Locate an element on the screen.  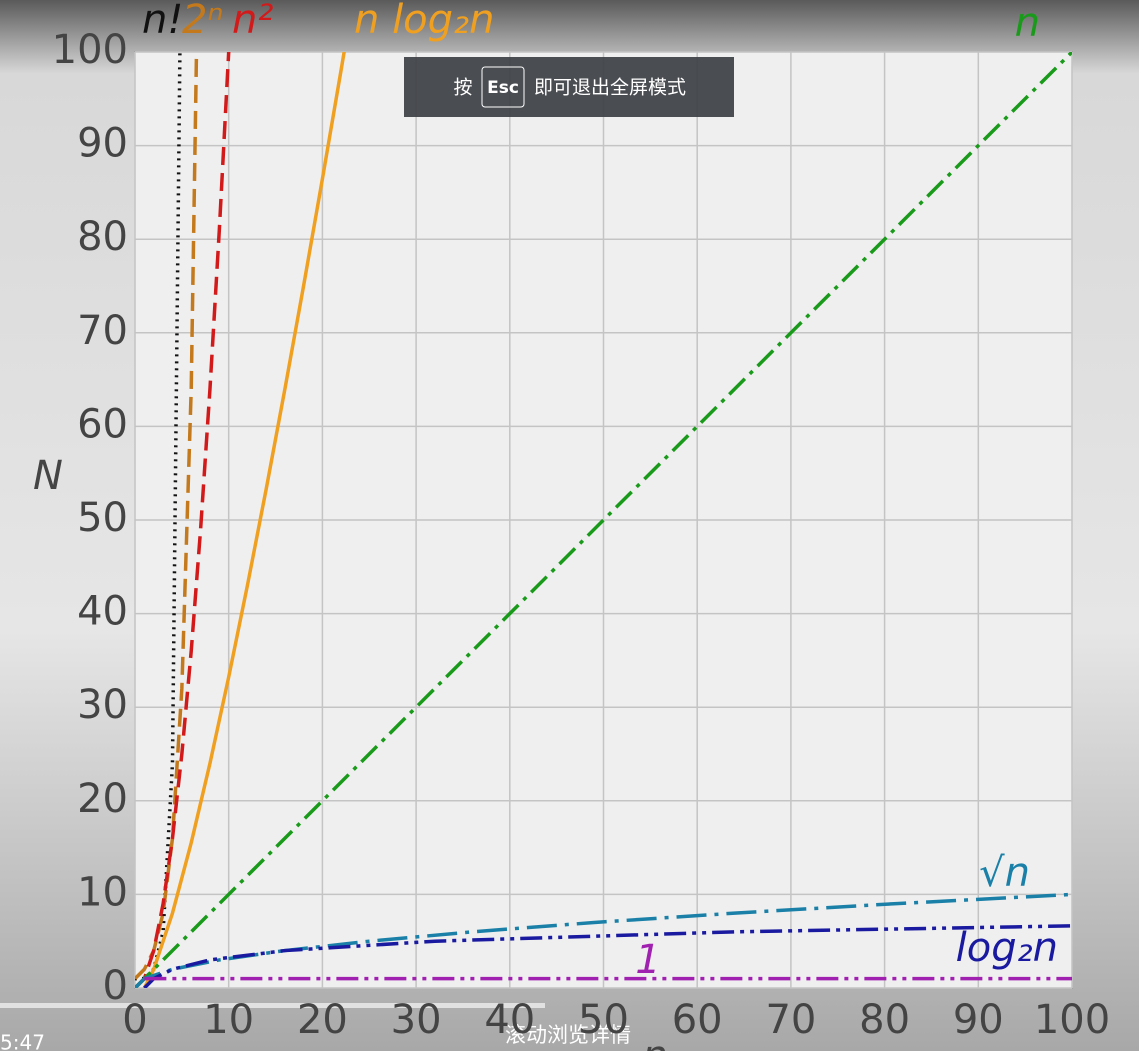
series-label: 2ⁿ is located at coordinates (202, 21).